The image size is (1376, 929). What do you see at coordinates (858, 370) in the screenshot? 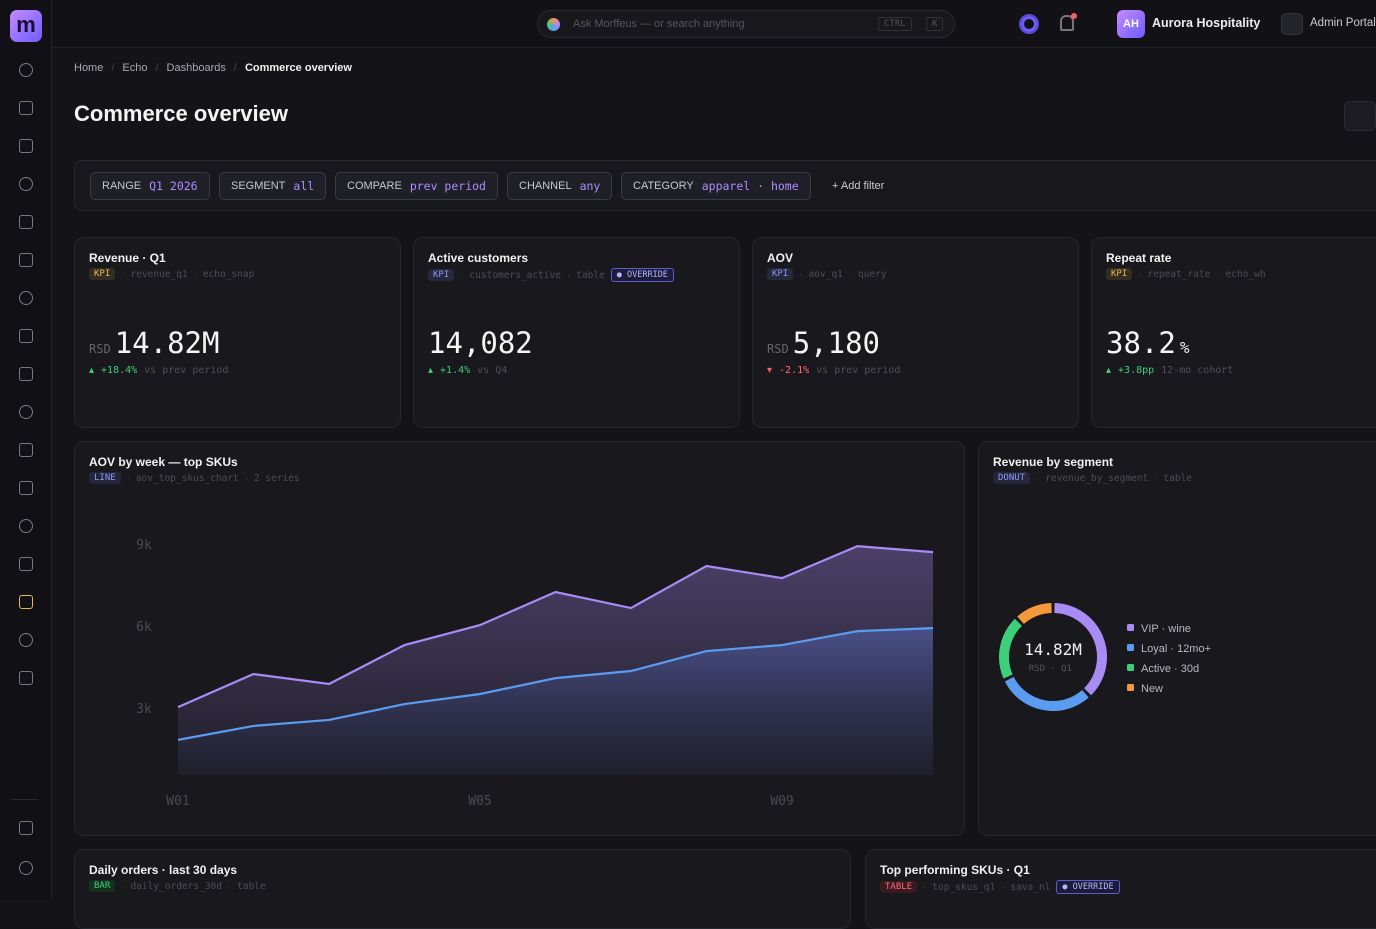
I see `kpi-compare: vs prev period` at bounding box center [858, 370].